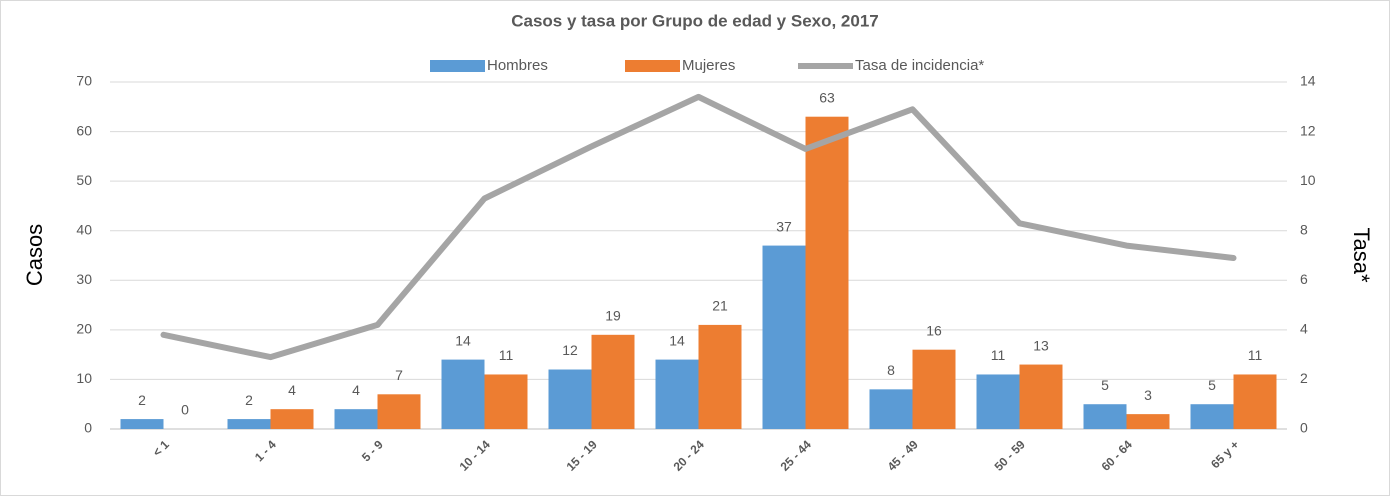 This screenshot has height=496, width=1390. What do you see at coordinates (720, 306) in the screenshot?
I see `data-label: 21` at bounding box center [720, 306].